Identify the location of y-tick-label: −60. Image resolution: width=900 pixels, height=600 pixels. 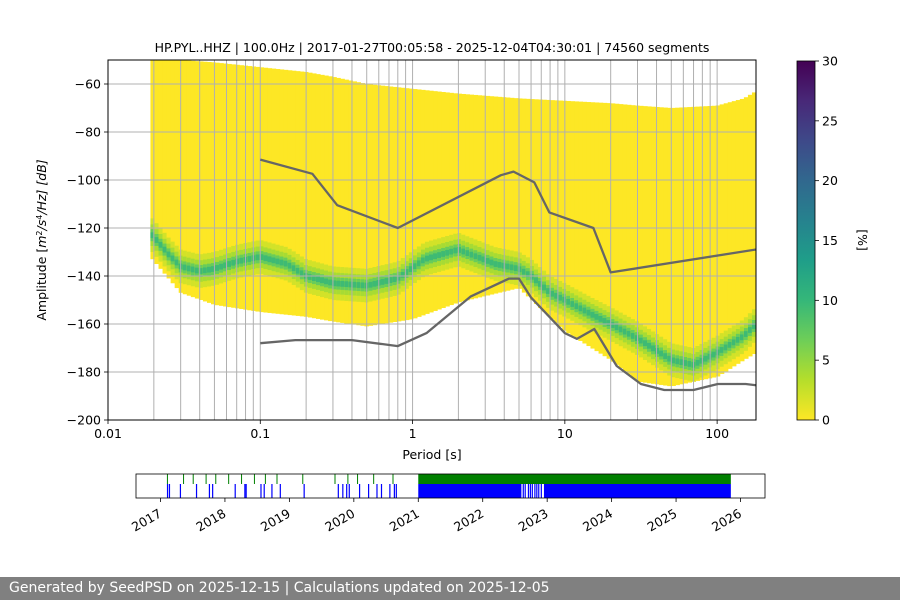
(88, 84).